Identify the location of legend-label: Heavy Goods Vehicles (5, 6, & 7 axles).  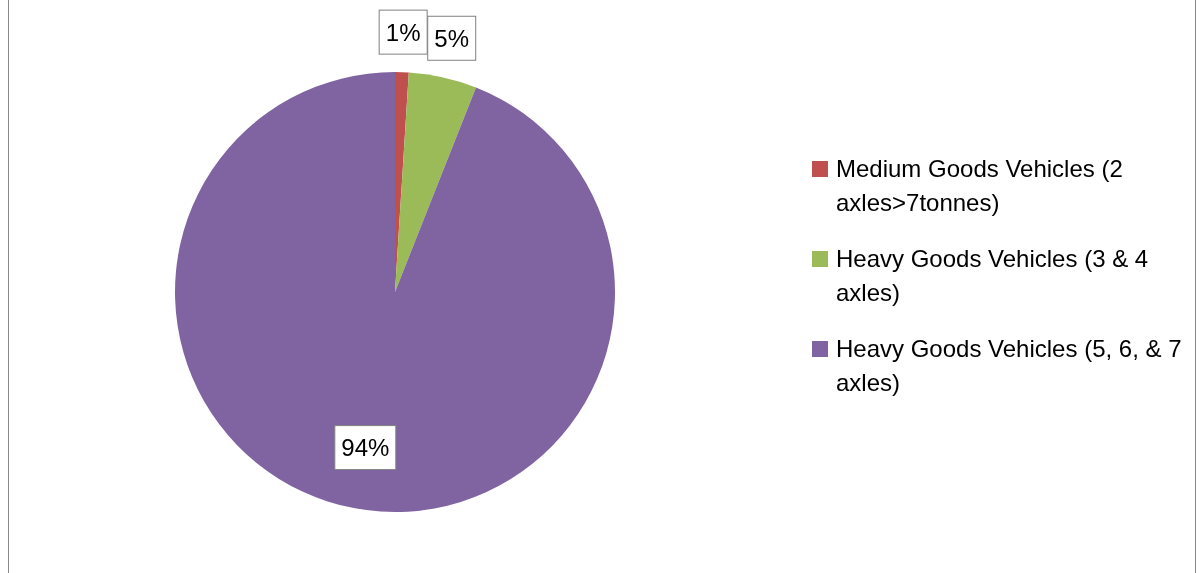
(1009, 365).